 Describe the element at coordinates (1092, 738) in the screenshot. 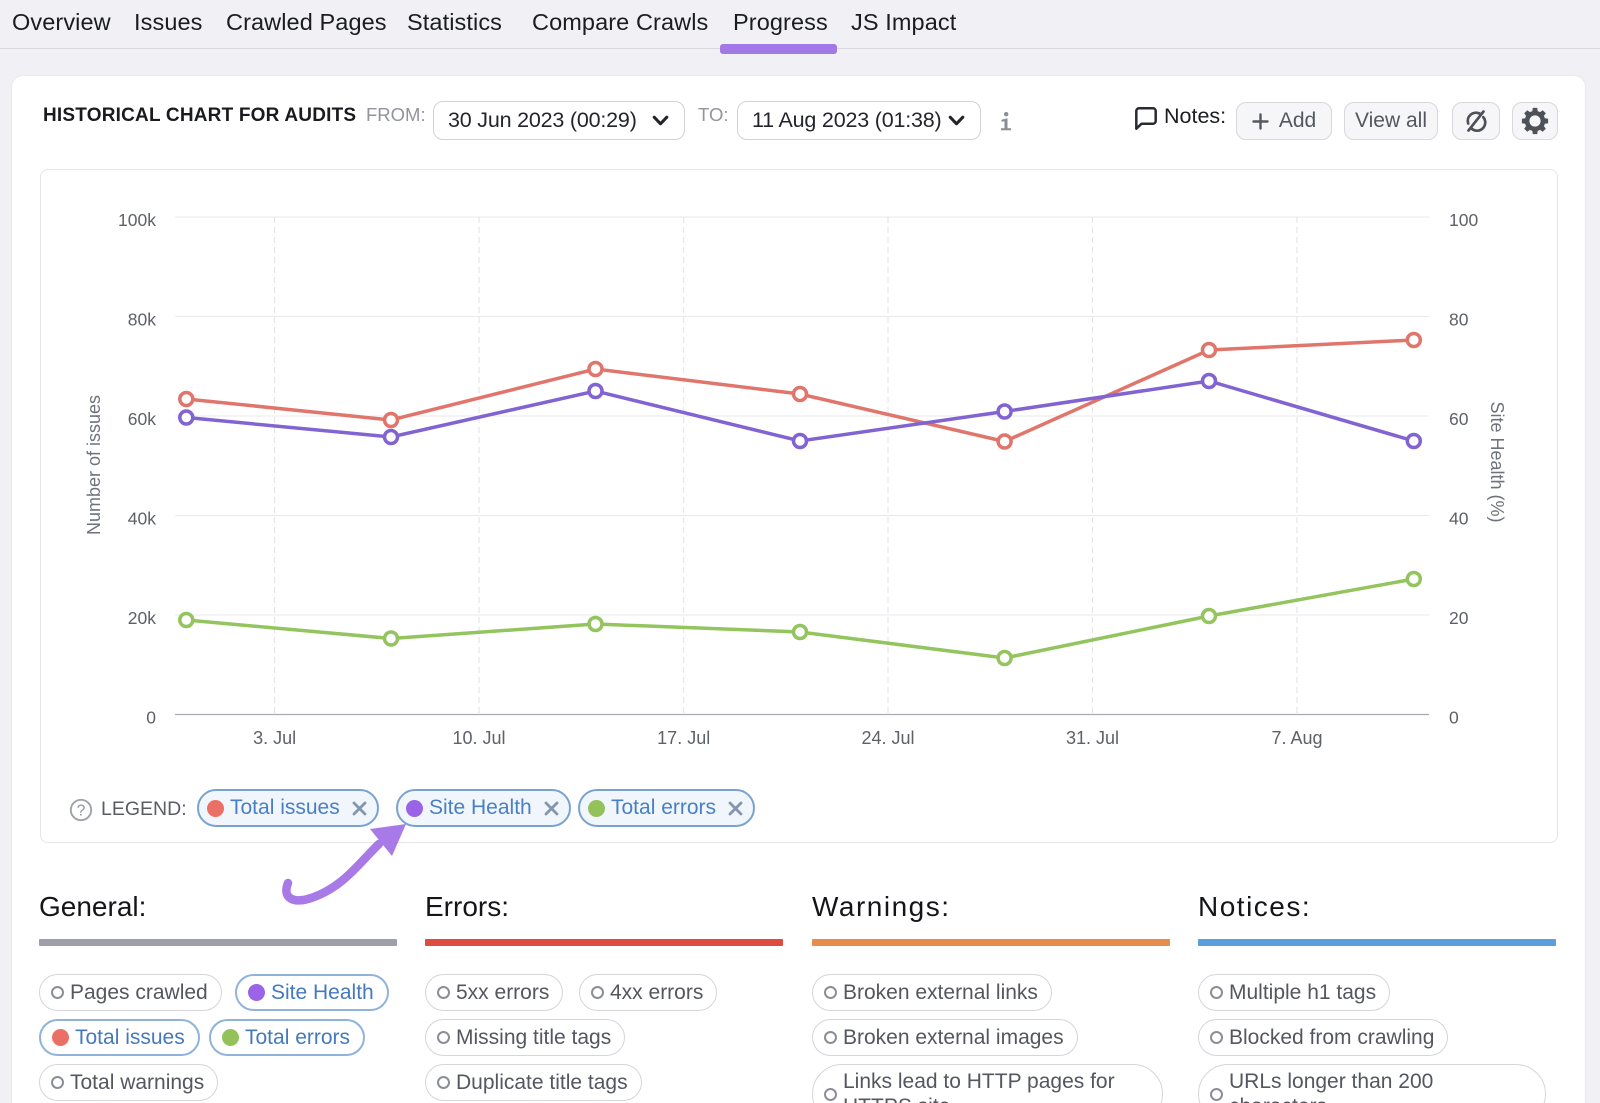

I see `svg-text: 31. Jul` at that location.